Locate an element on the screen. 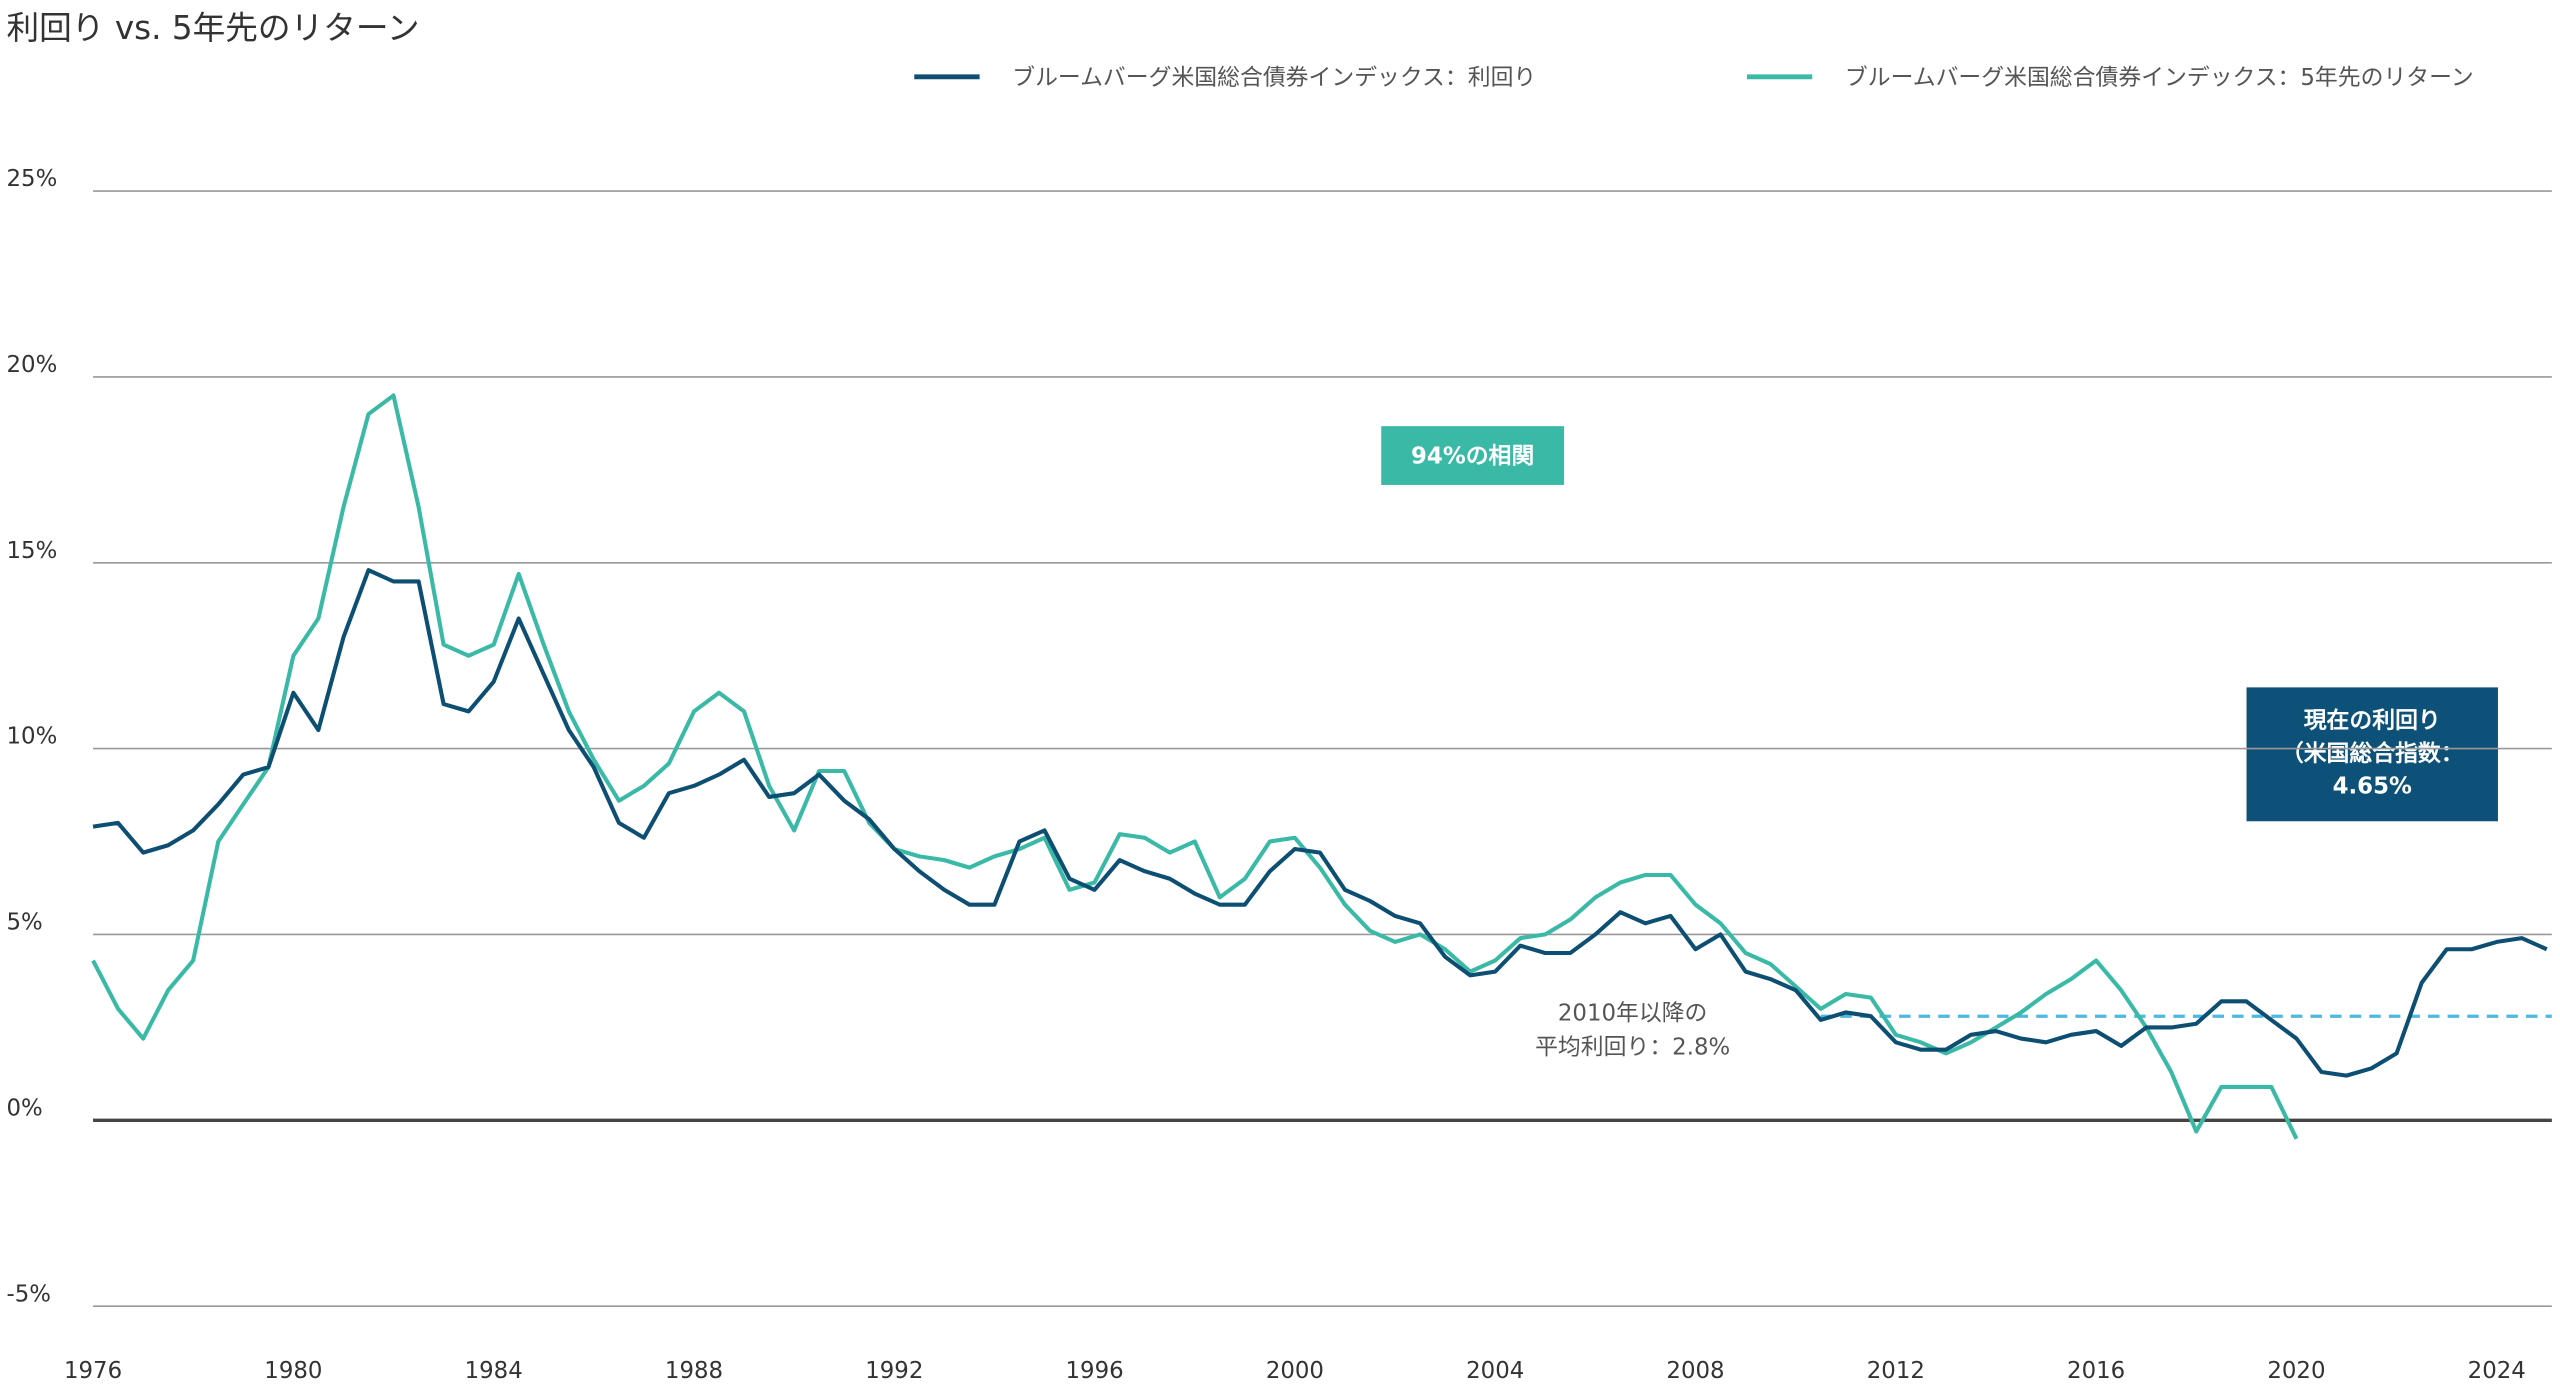 The width and height of the screenshot is (2560, 1396). x-tick-label: 2020 is located at coordinates (2296, 1371).